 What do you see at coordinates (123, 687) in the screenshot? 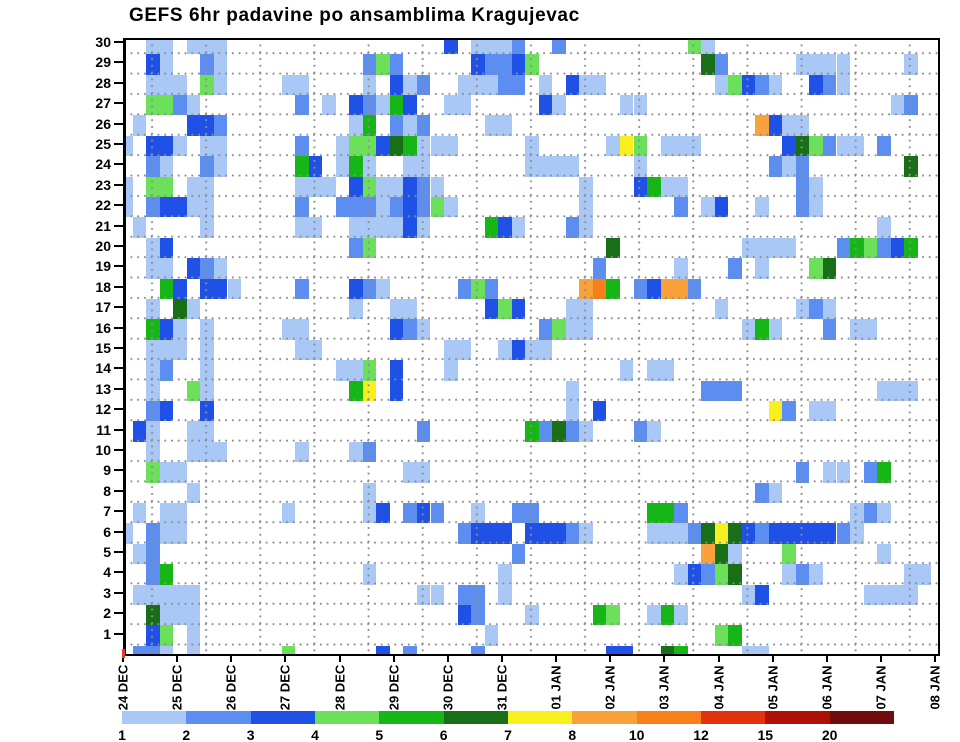
I see `x-axis-date-label: 24 DEC` at bounding box center [123, 687].